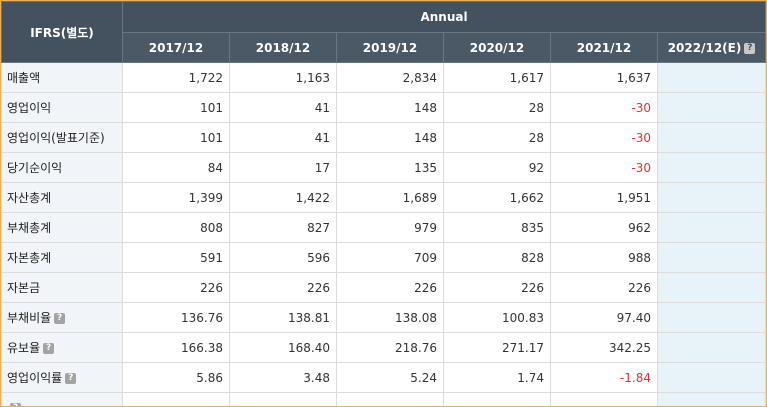 This screenshot has width=767, height=407. I want to click on row-label: 자본금, so click(24, 288).